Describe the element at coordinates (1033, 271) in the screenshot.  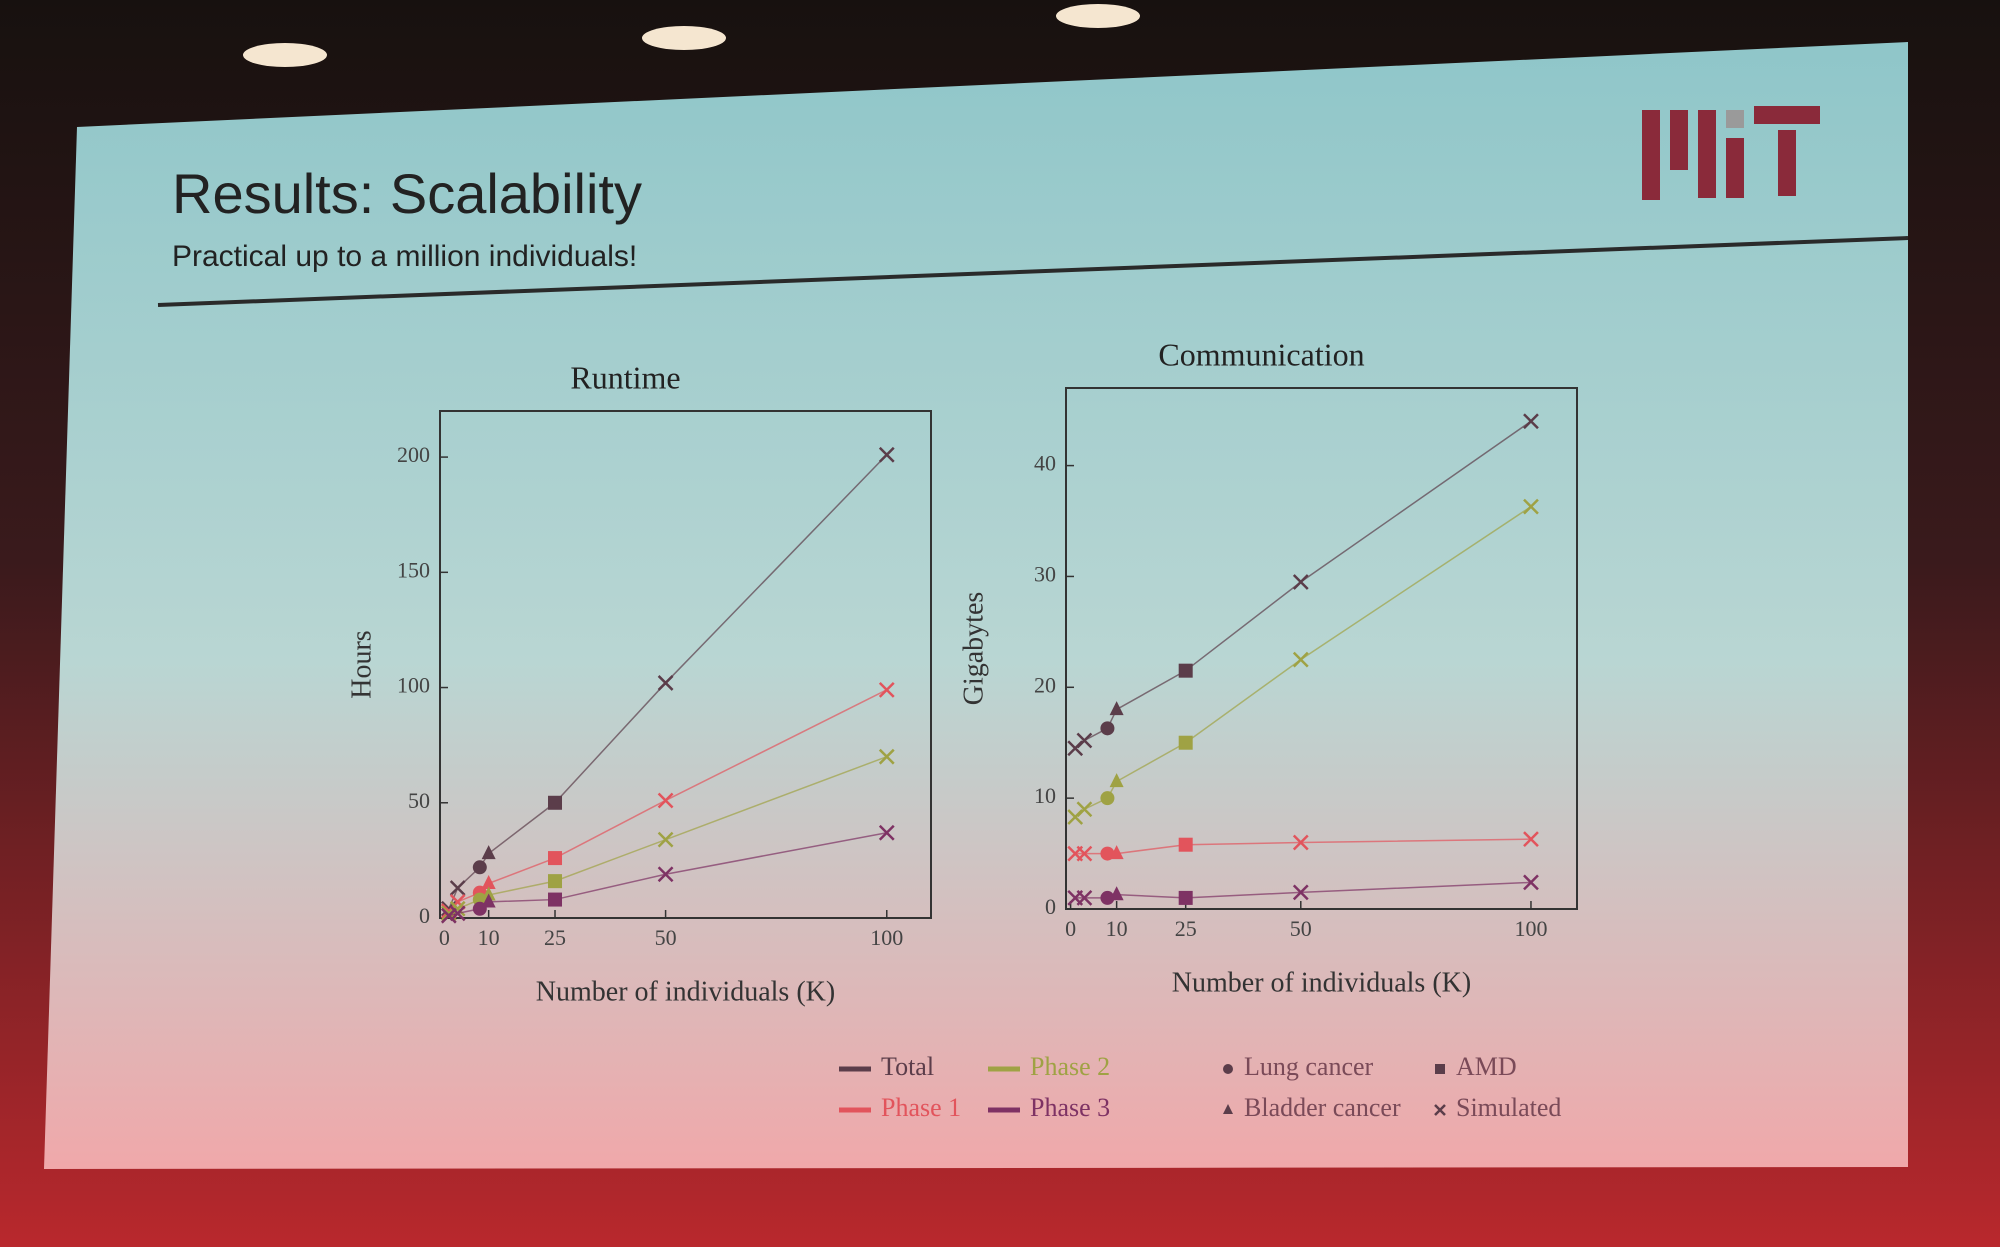
I see `title-rule` at that location.